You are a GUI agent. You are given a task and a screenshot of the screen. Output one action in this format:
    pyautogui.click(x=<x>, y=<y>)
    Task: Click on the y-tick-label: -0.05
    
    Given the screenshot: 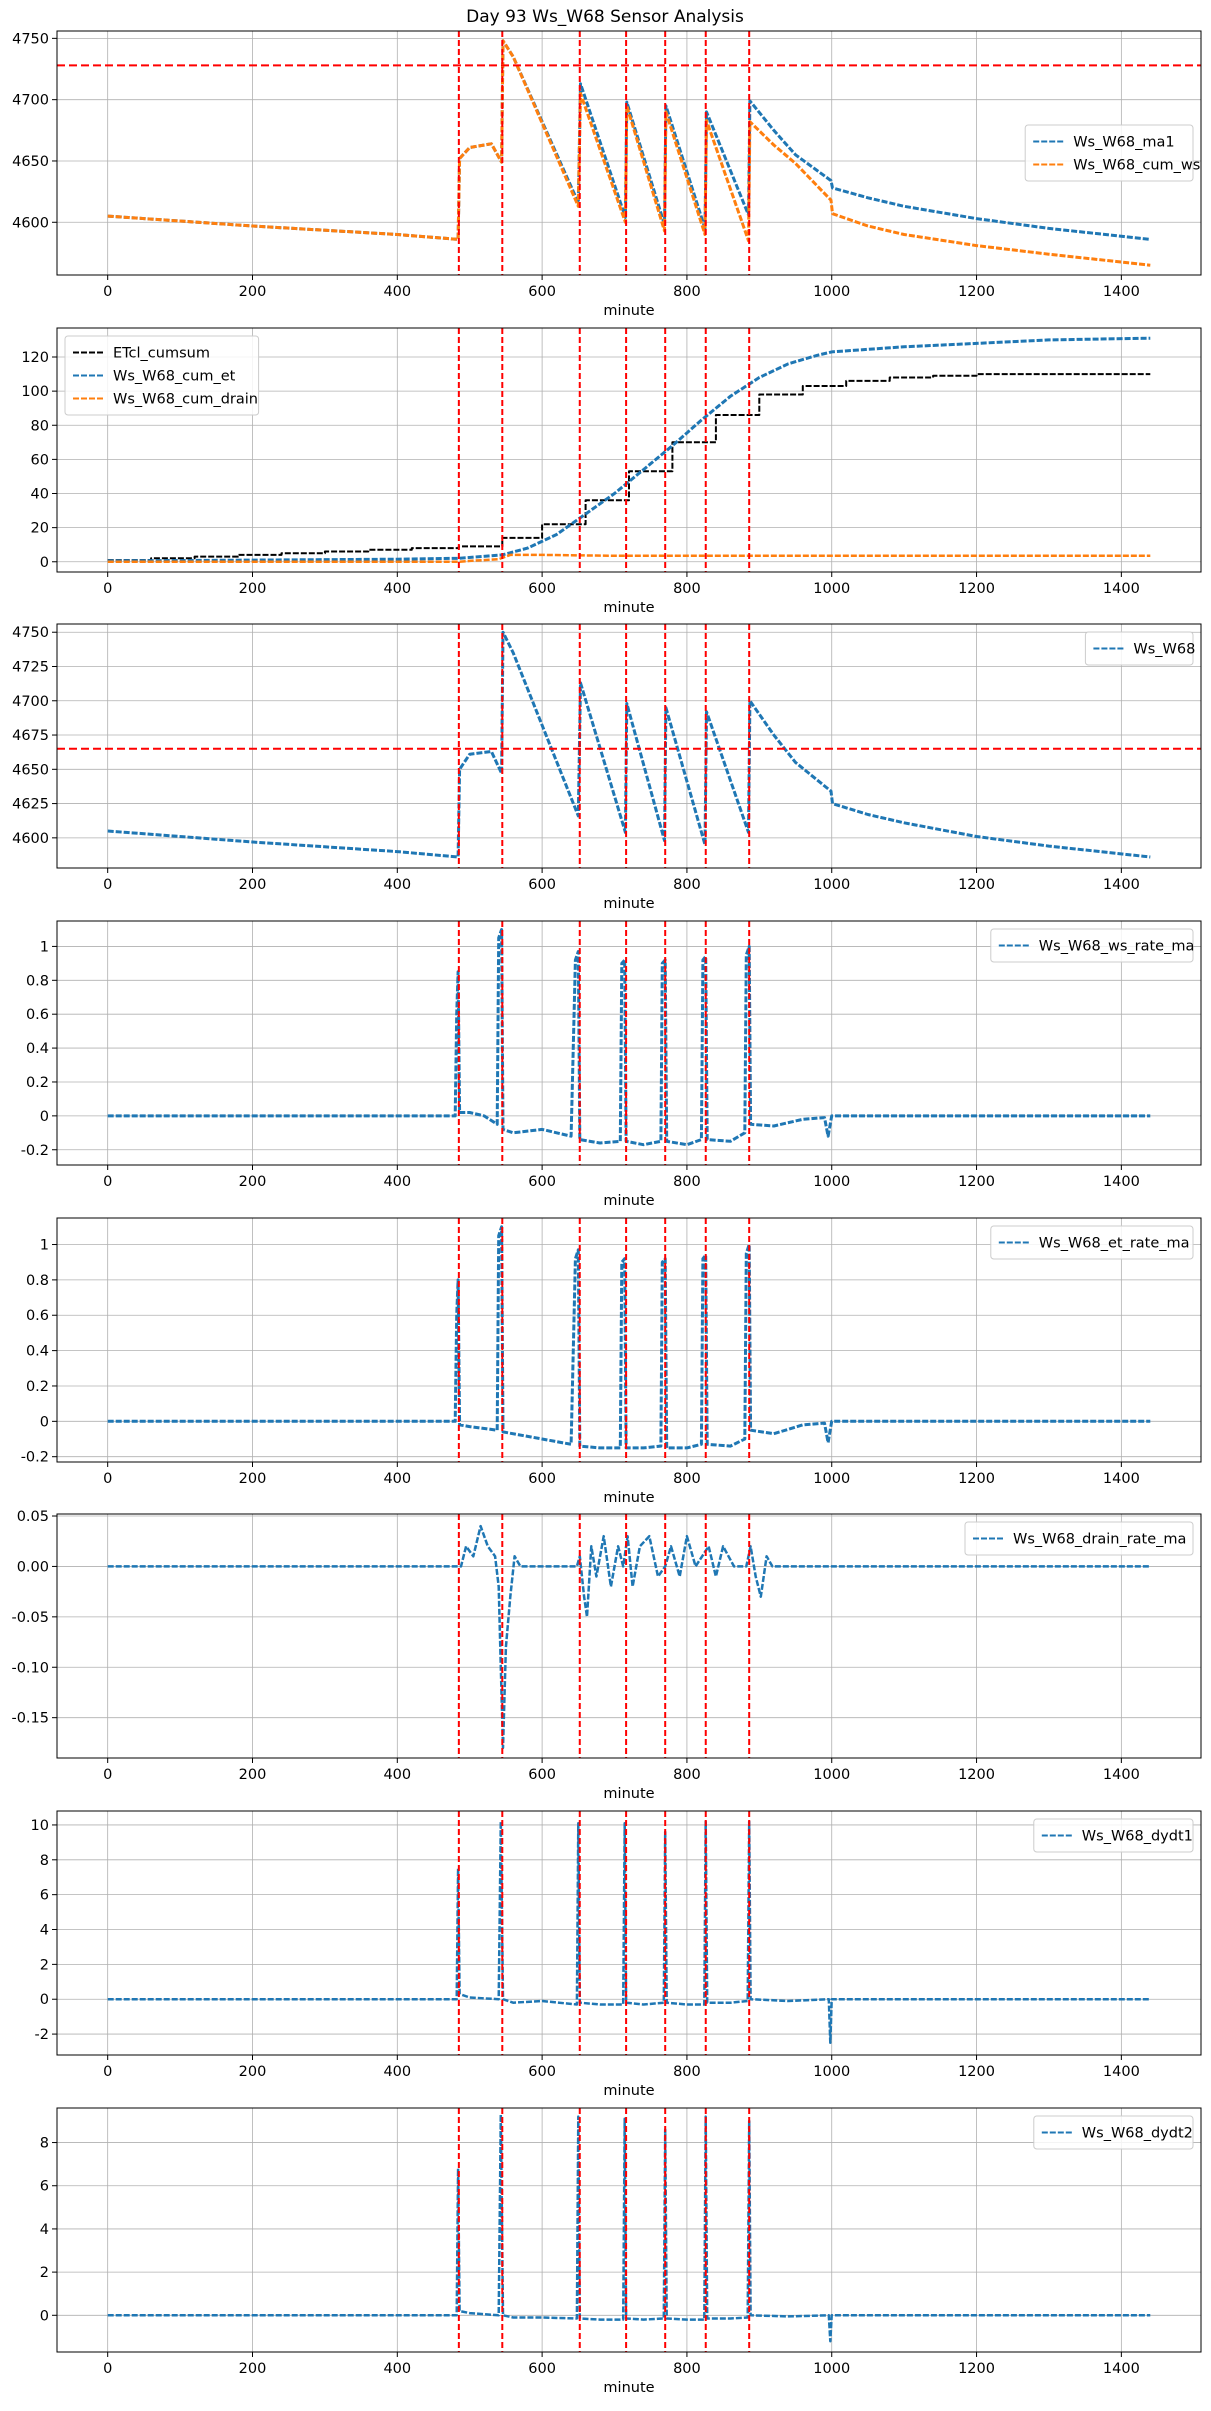 What is the action you would take?
    pyautogui.click(x=30, y=1618)
    